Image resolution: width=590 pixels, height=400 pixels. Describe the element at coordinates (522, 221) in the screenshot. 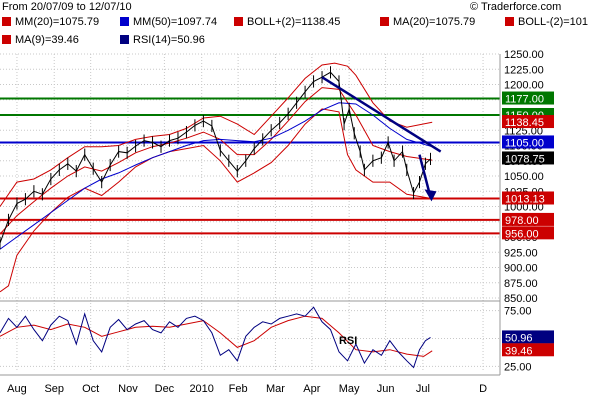

I see `value-tag-label: 978.00` at that location.